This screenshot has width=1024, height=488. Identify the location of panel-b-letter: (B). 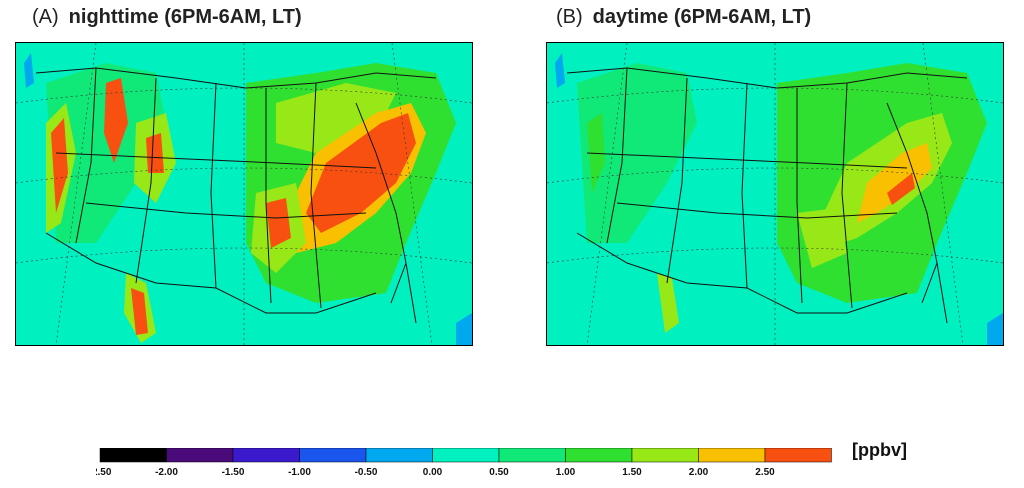
(569, 17).